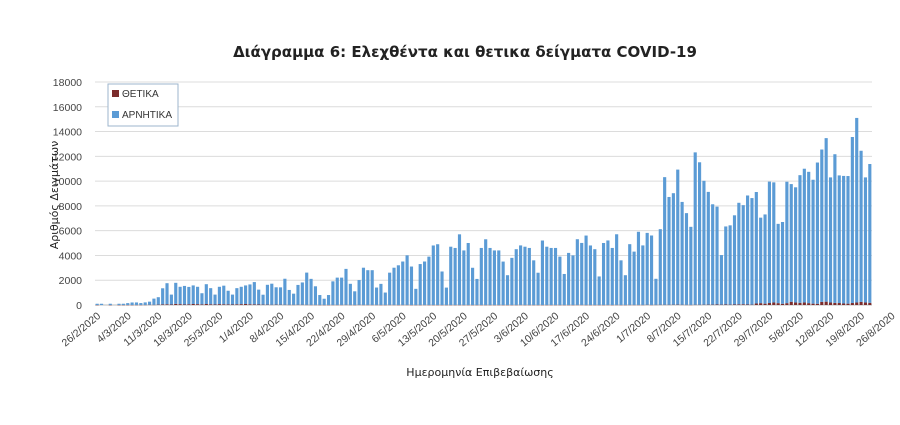  I want to click on y-tick-label: 2000, so click(71, 281).